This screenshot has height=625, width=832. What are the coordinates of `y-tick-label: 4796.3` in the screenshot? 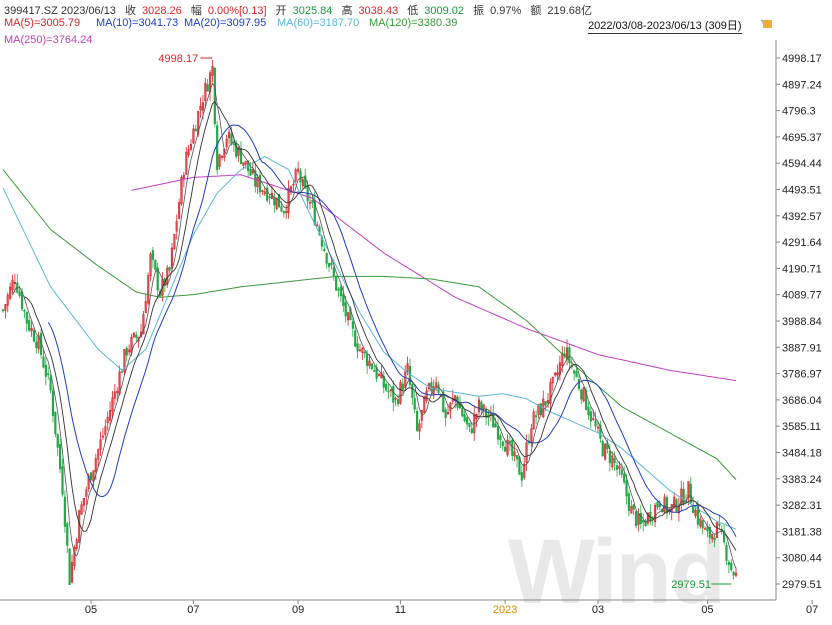 It's located at (799, 112).